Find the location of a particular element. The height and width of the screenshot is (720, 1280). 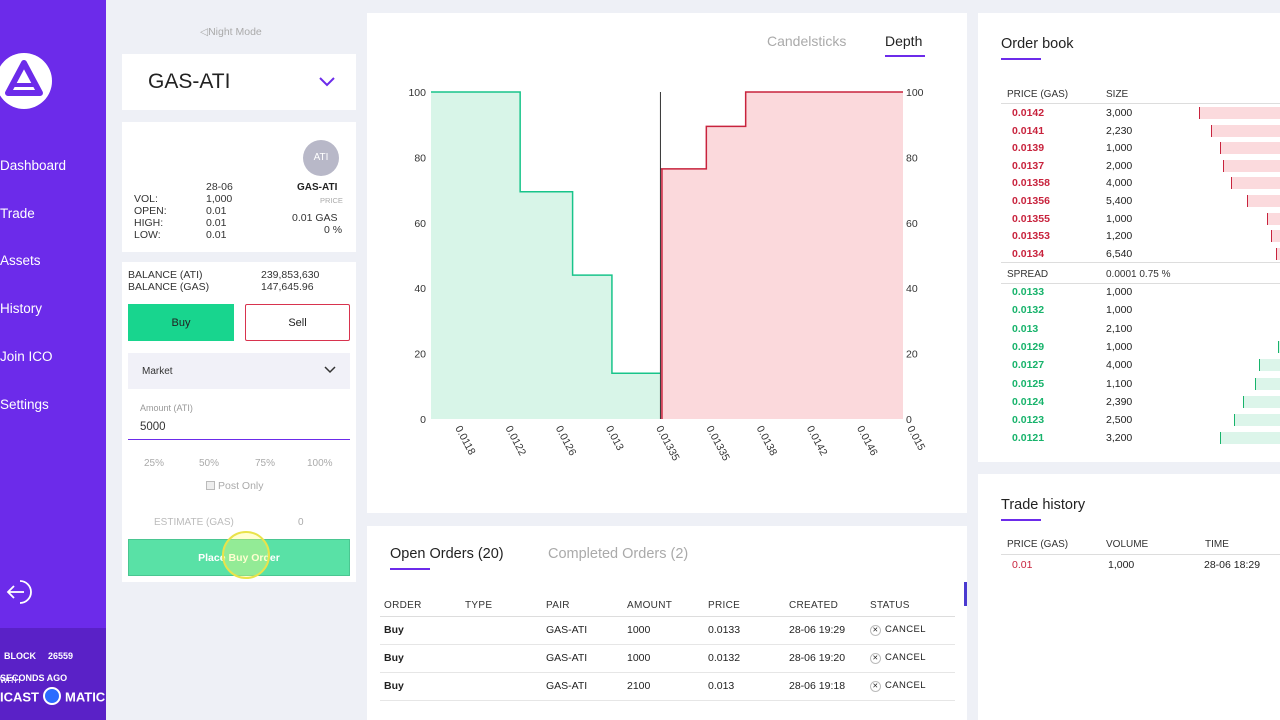

ask-row: 0.0142 3,000 is located at coordinates (1140, 113).